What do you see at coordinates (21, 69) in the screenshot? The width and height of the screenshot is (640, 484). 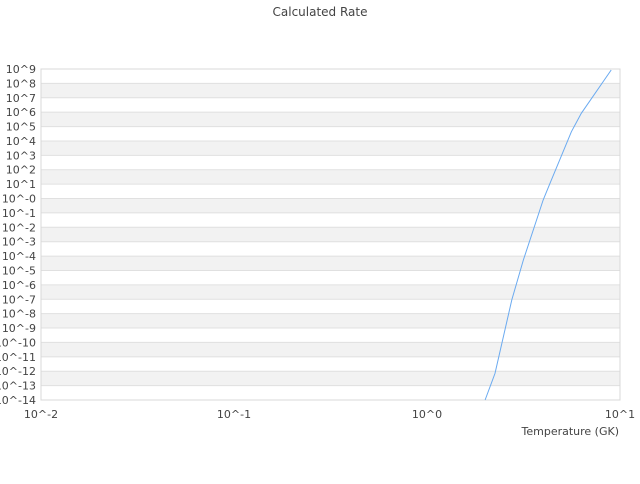 I see `y-tick-label: 10^9` at bounding box center [21, 69].